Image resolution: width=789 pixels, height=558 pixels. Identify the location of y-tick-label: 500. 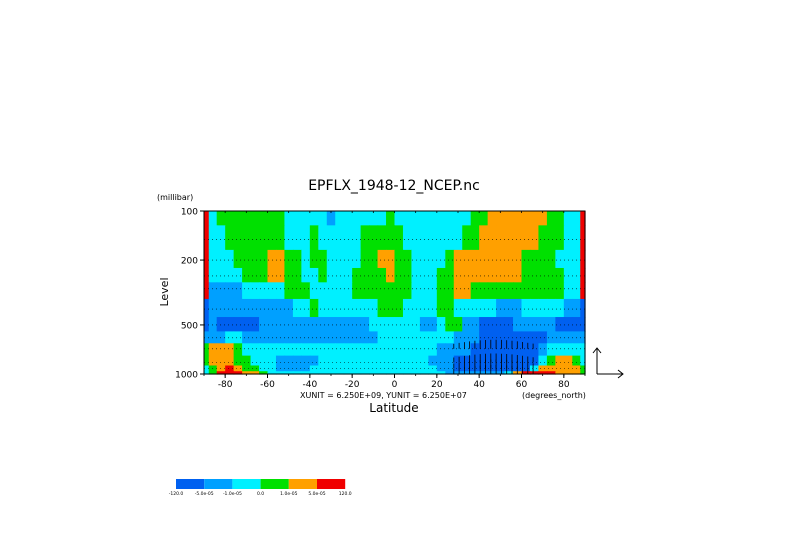
(189, 326).